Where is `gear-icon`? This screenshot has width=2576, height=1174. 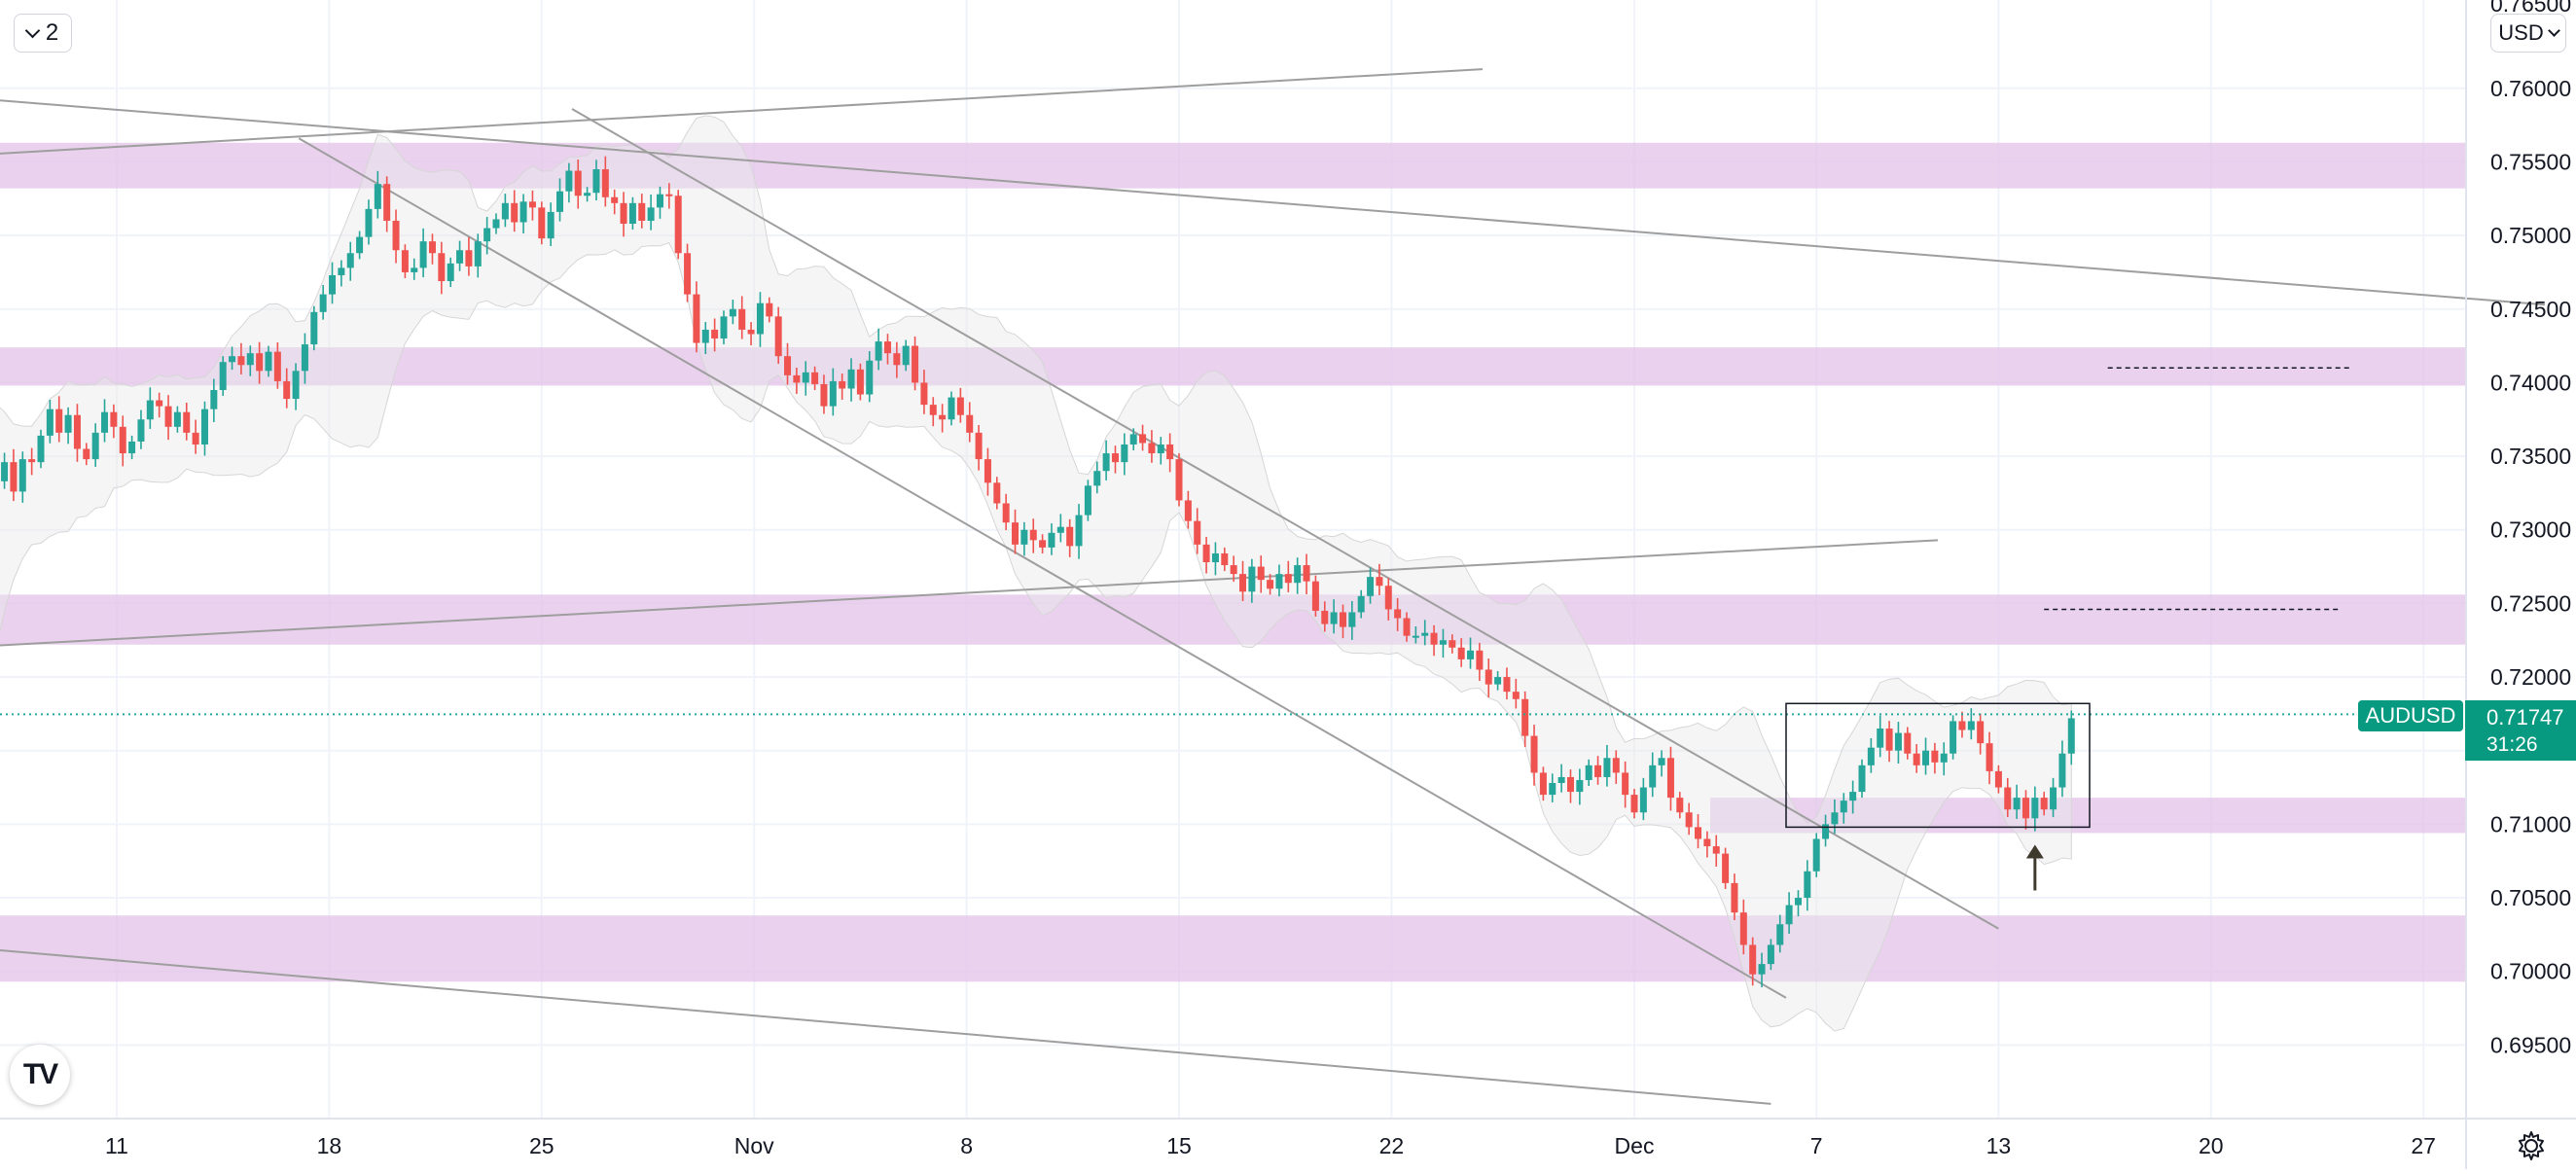
gear-icon is located at coordinates (2531, 1145).